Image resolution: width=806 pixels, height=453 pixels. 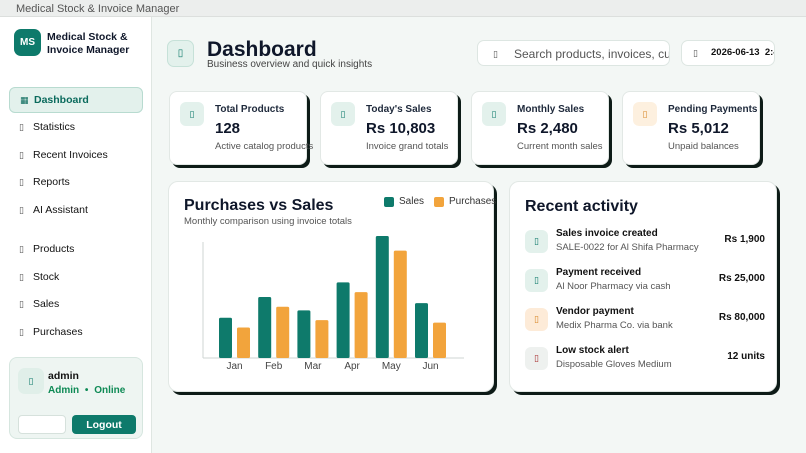 I want to click on bar-purchases-jun, so click(x=439, y=340).